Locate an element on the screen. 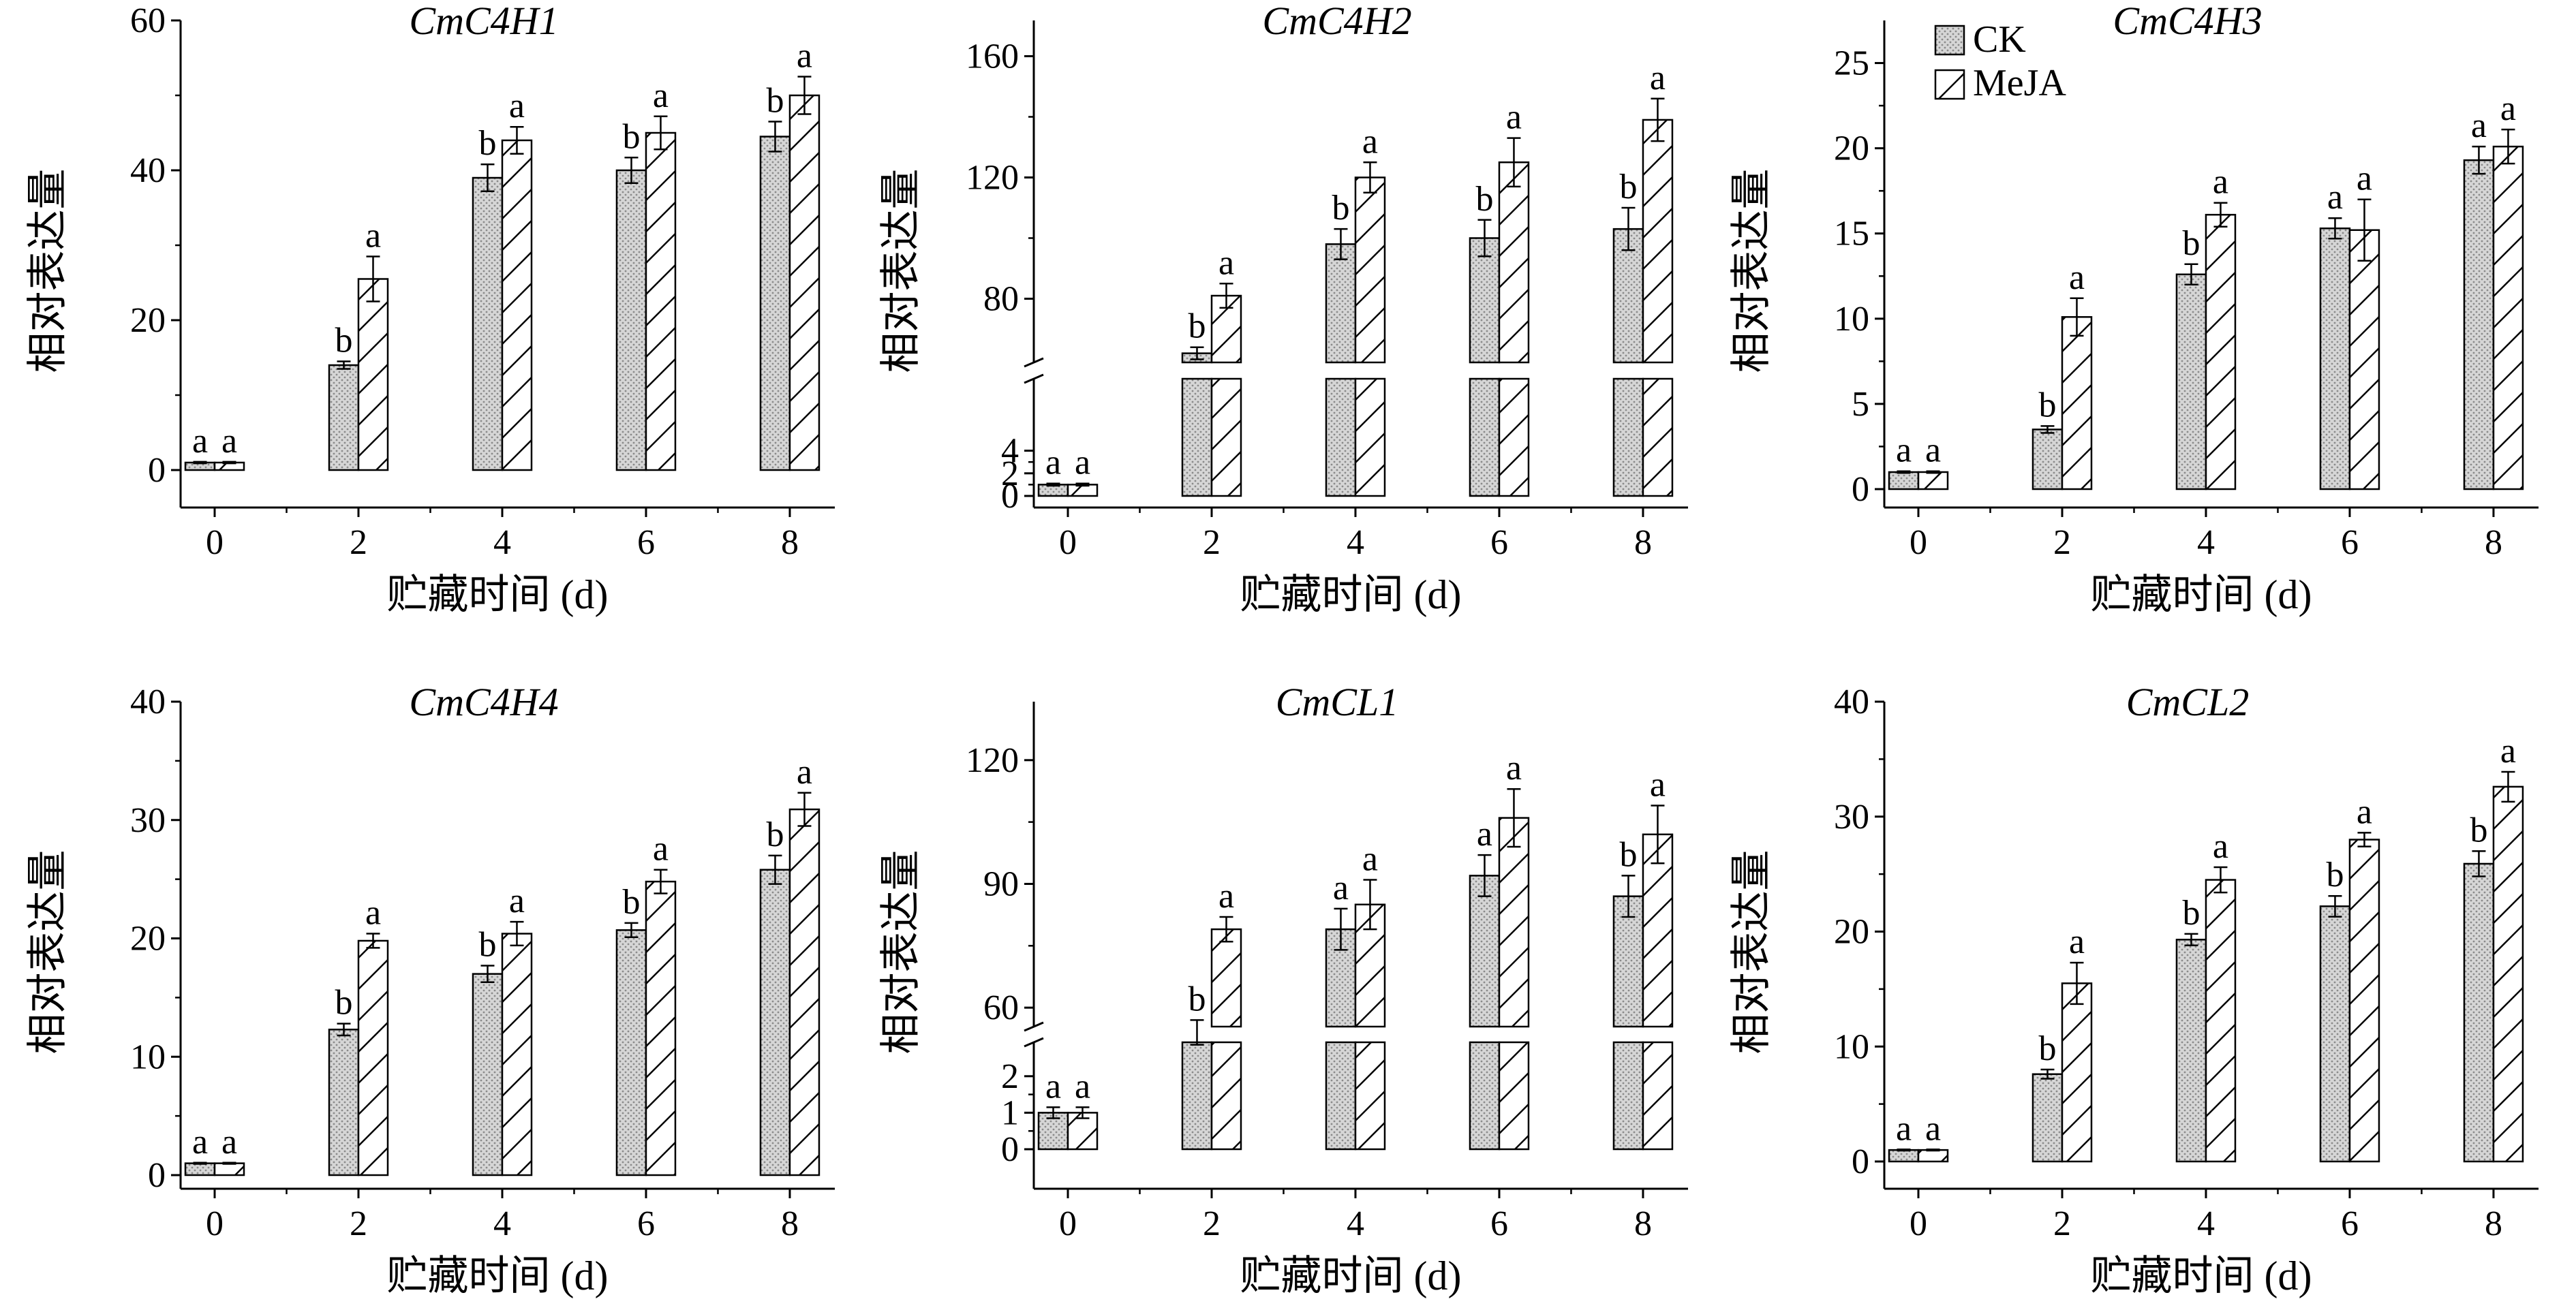  bar-MeJA-4-upper is located at coordinates (1370, 270).